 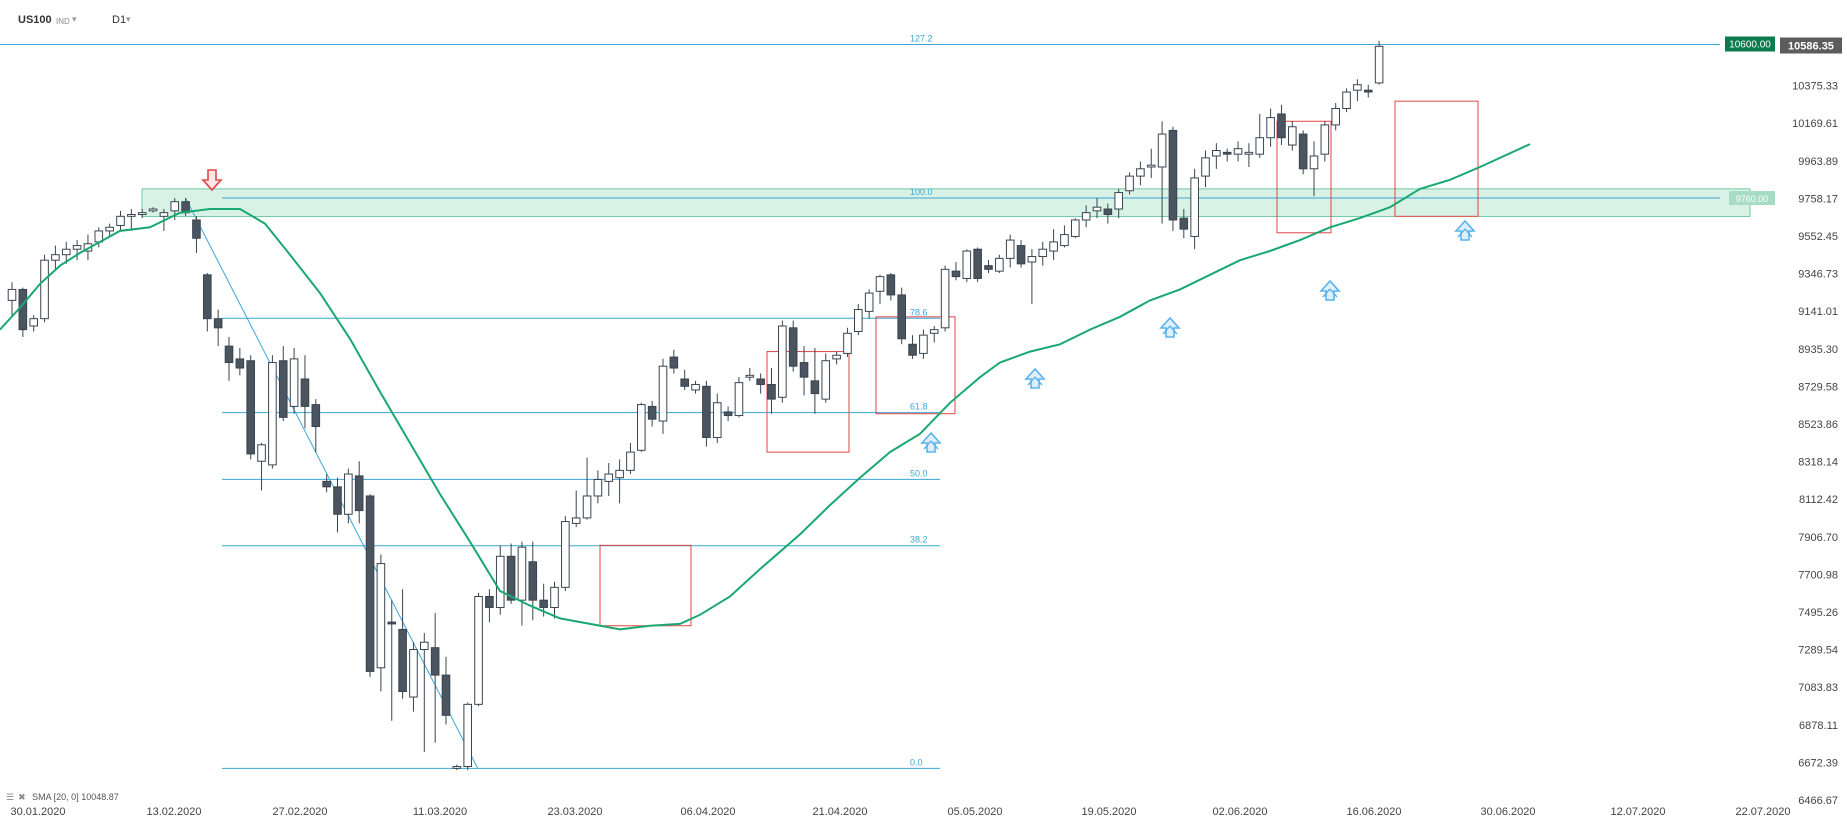 I want to click on symbol-label: US100, so click(x=35, y=20).